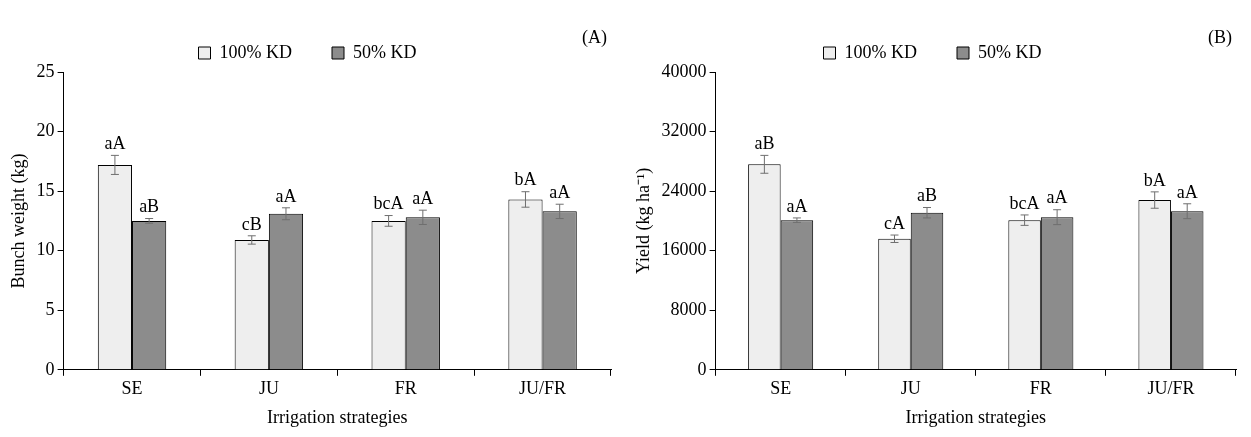 The height and width of the screenshot is (437, 1251). I want to click on data-label: cA, so click(894, 222).